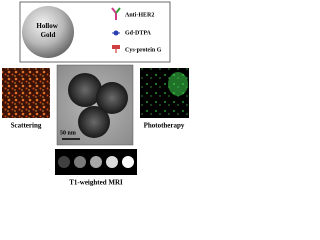 This screenshot has height=240, width=320. Describe the element at coordinates (138, 33) in the screenshot. I see `legend-label: Gd-DTPA` at that location.